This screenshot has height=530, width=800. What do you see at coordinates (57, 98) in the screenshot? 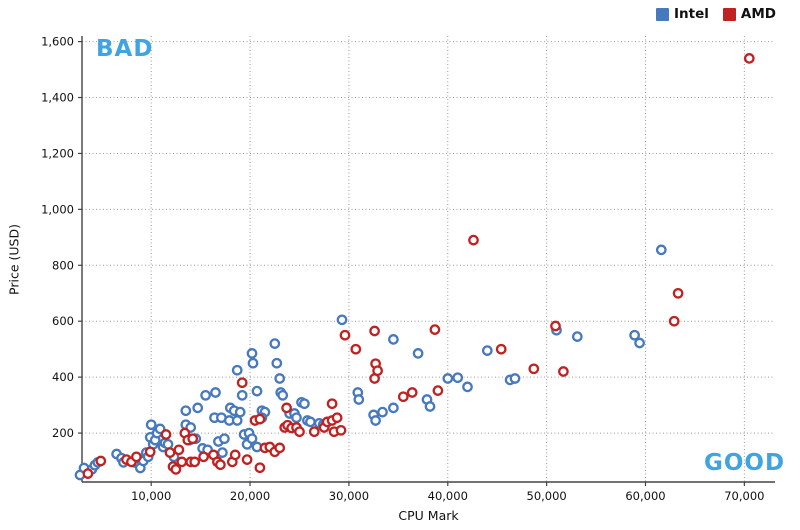
I see `y-tick-label: 1,400` at bounding box center [57, 98].